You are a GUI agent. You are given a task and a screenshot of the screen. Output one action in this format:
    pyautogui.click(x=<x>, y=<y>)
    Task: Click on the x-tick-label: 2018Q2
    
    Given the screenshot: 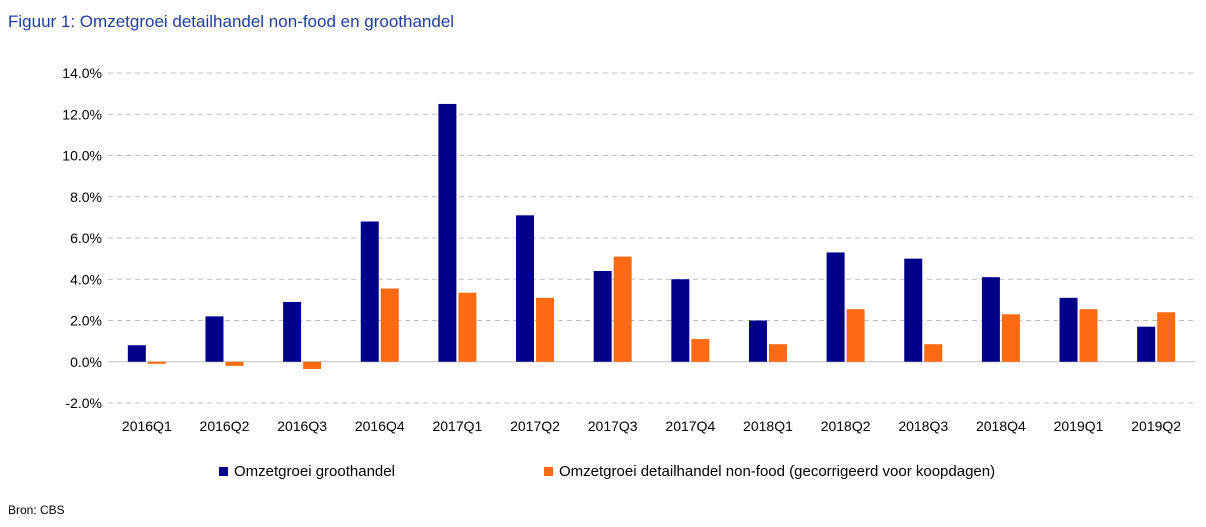 What is the action you would take?
    pyautogui.click(x=846, y=426)
    